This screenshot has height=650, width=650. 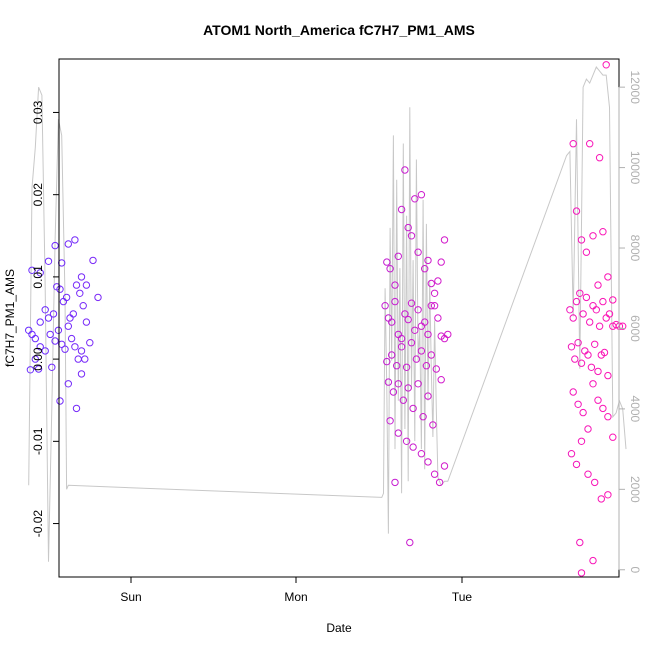 What do you see at coordinates (635, 328) in the screenshot?
I see `y2-tick-label: 6000` at bounding box center [635, 328].